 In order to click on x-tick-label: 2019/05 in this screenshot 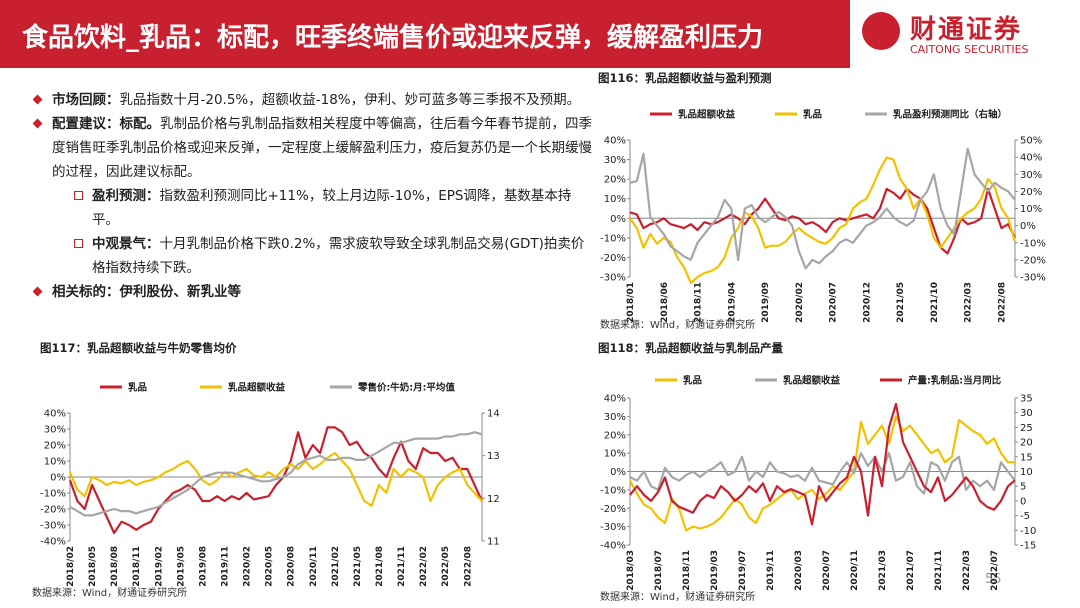, I will do `click(181, 566)`.